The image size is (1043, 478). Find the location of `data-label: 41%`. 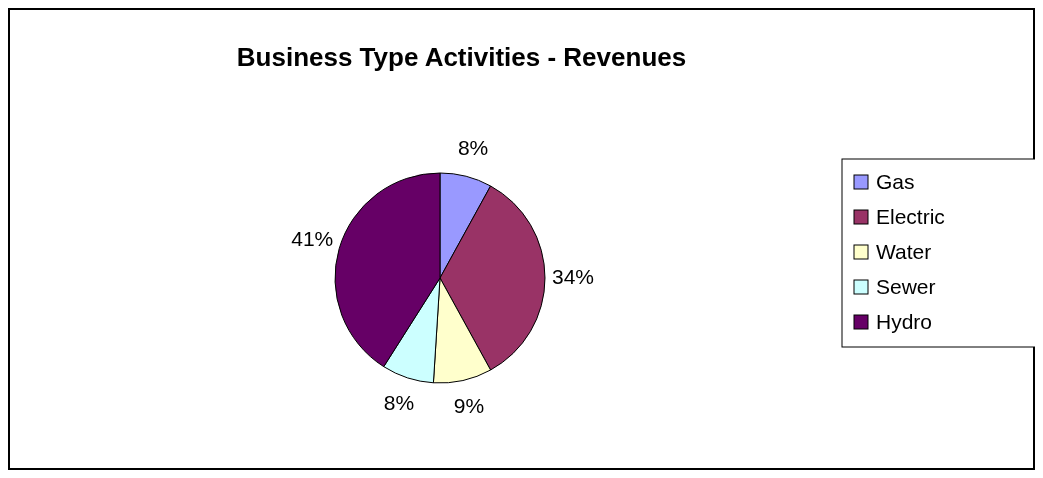

data-label: 41% is located at coordinates (312, 239).